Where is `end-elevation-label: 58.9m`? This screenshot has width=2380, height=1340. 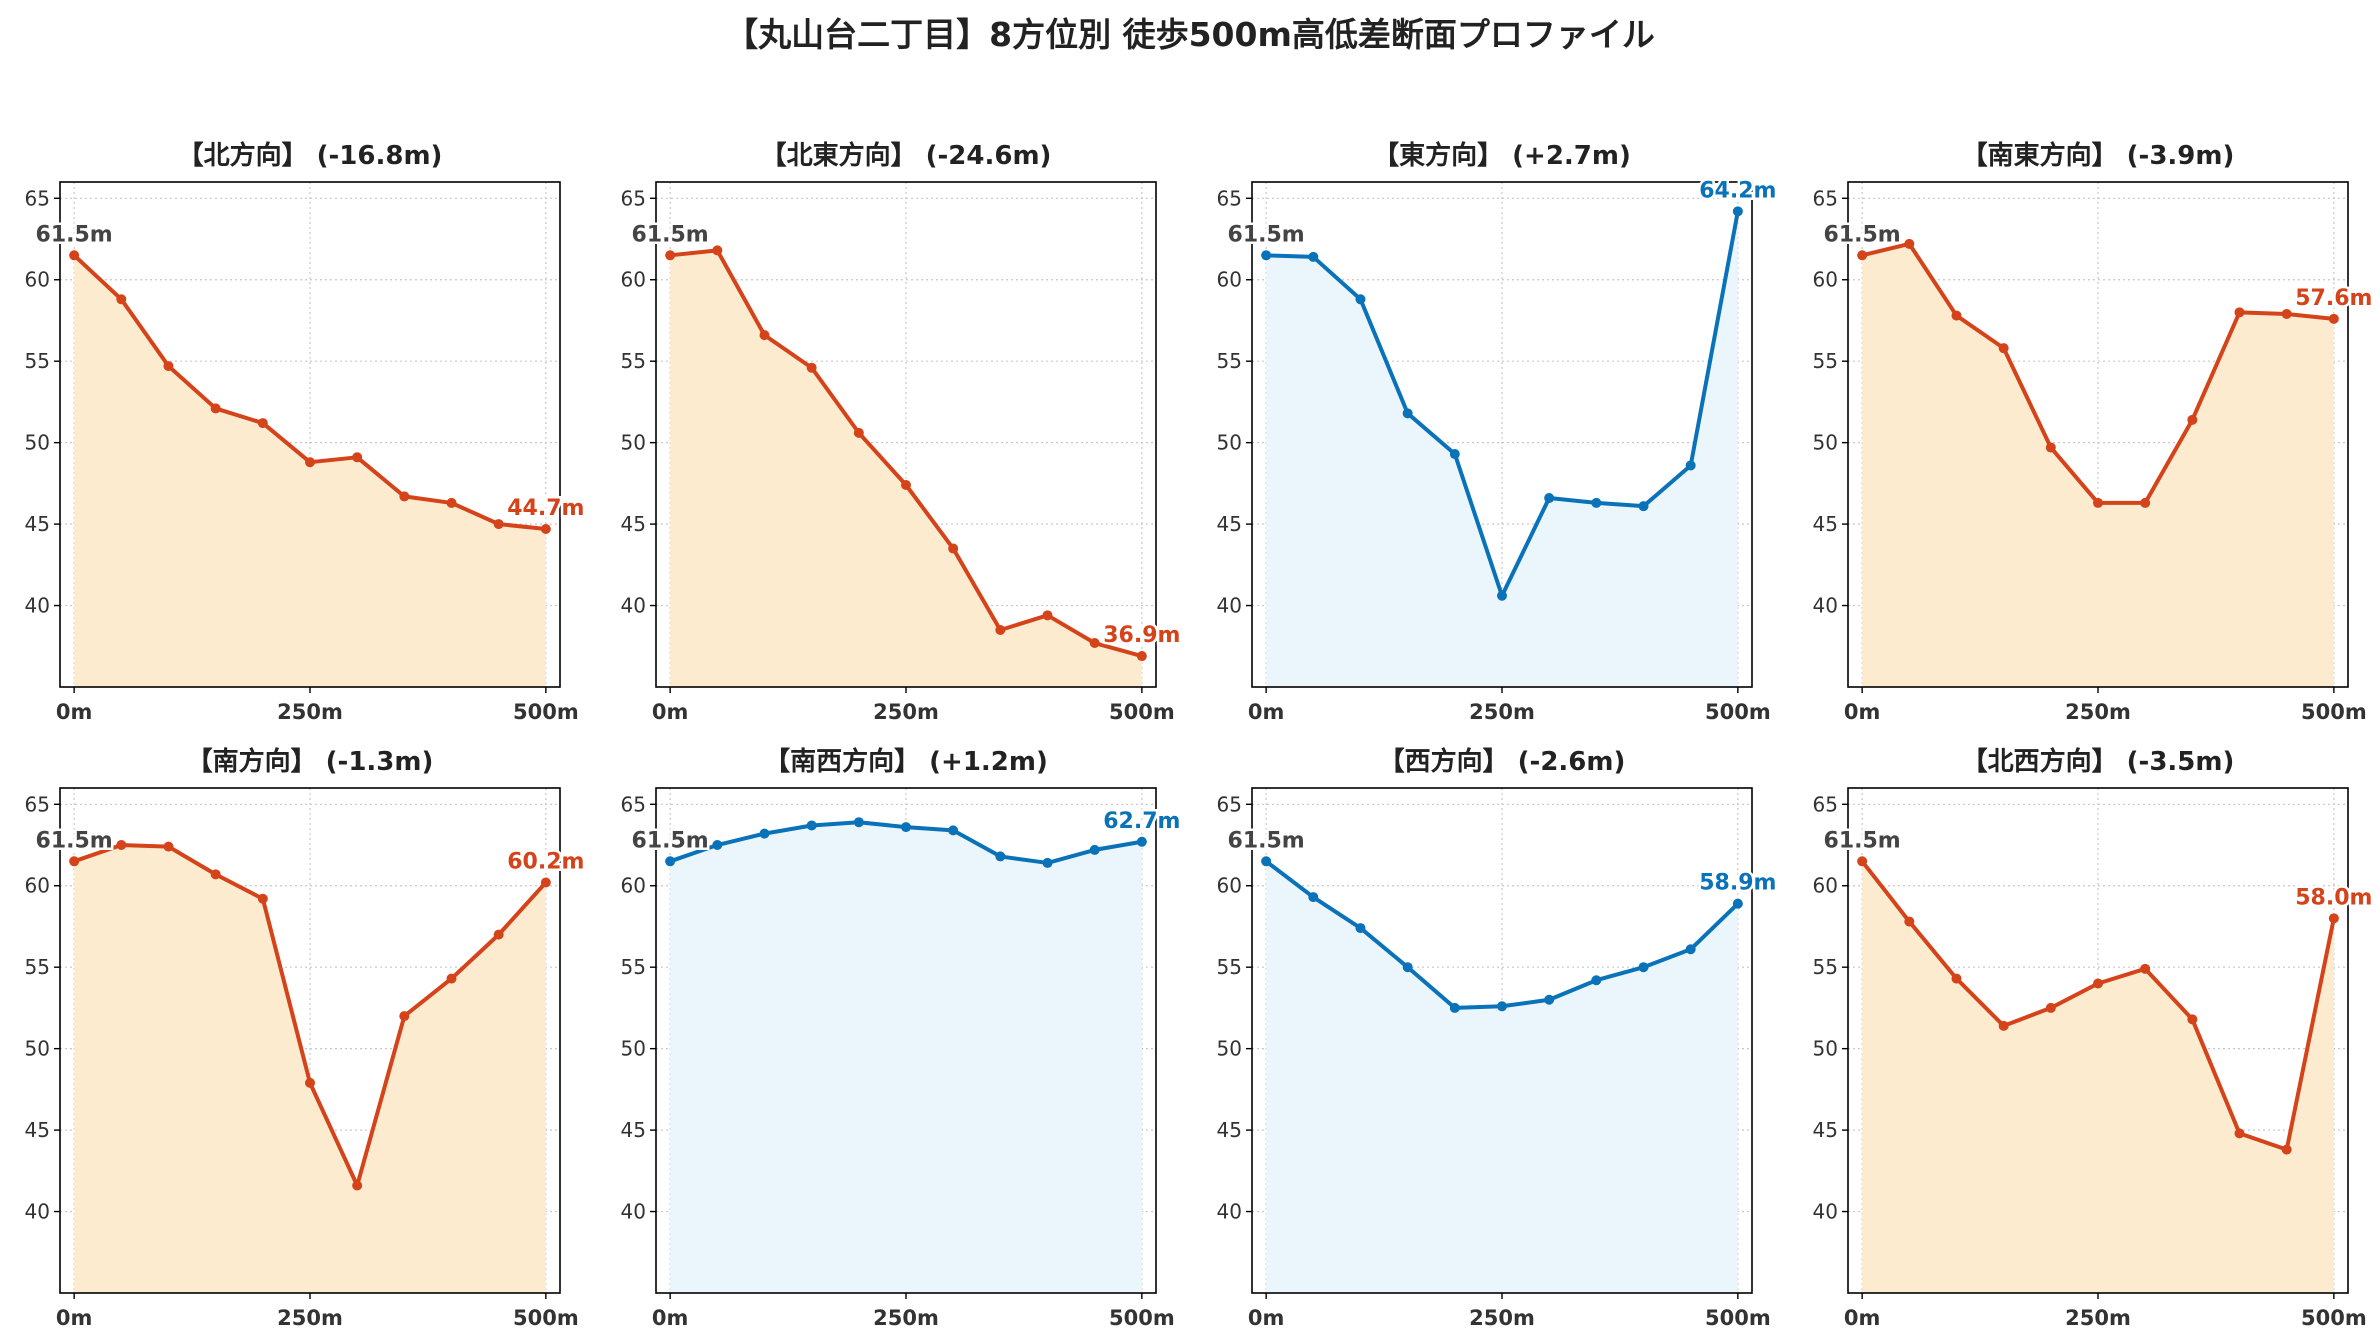 end-elevation-label: 58.9m is located at coordinates (1737, 883).